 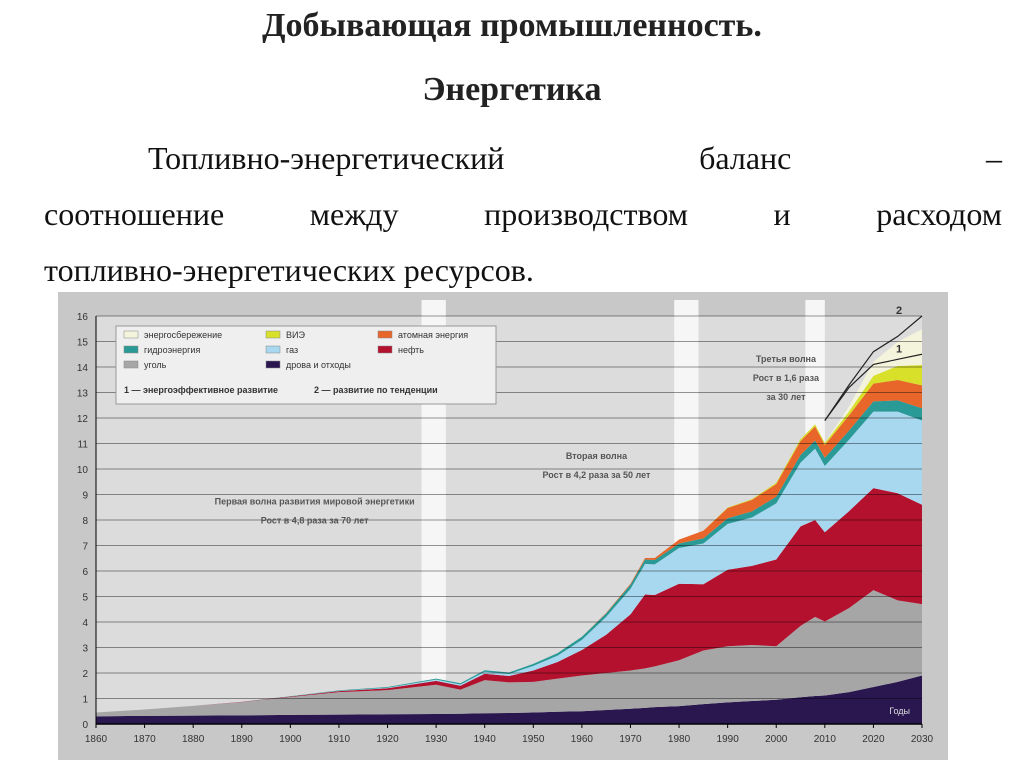 What do you see at coordinates (292, 350) in the screenshot?
I see `legend-label: газ` at bounding box center [292, 350].